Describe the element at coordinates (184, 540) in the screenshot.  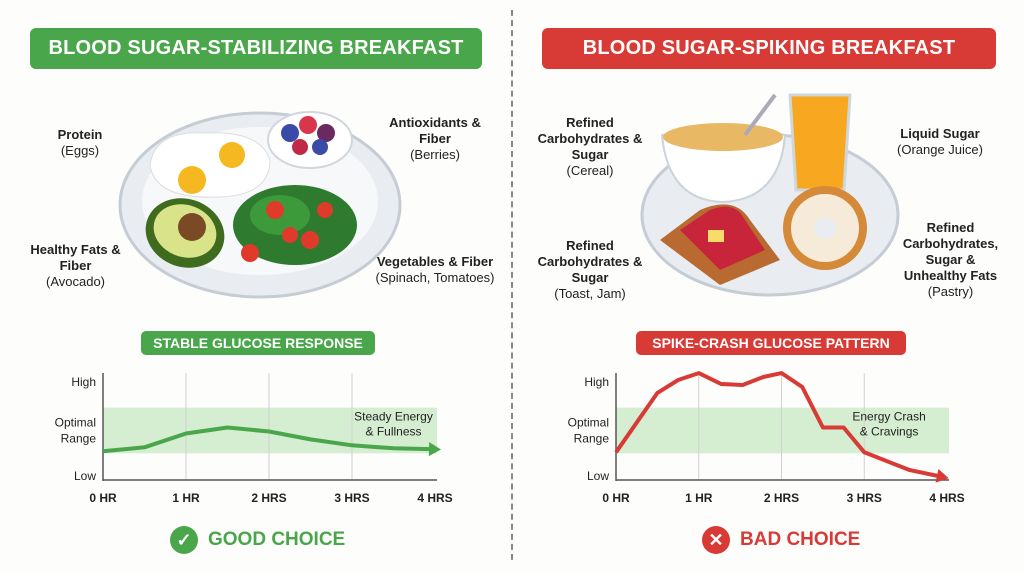
I see `check-circle-icon: ✓` at that location.